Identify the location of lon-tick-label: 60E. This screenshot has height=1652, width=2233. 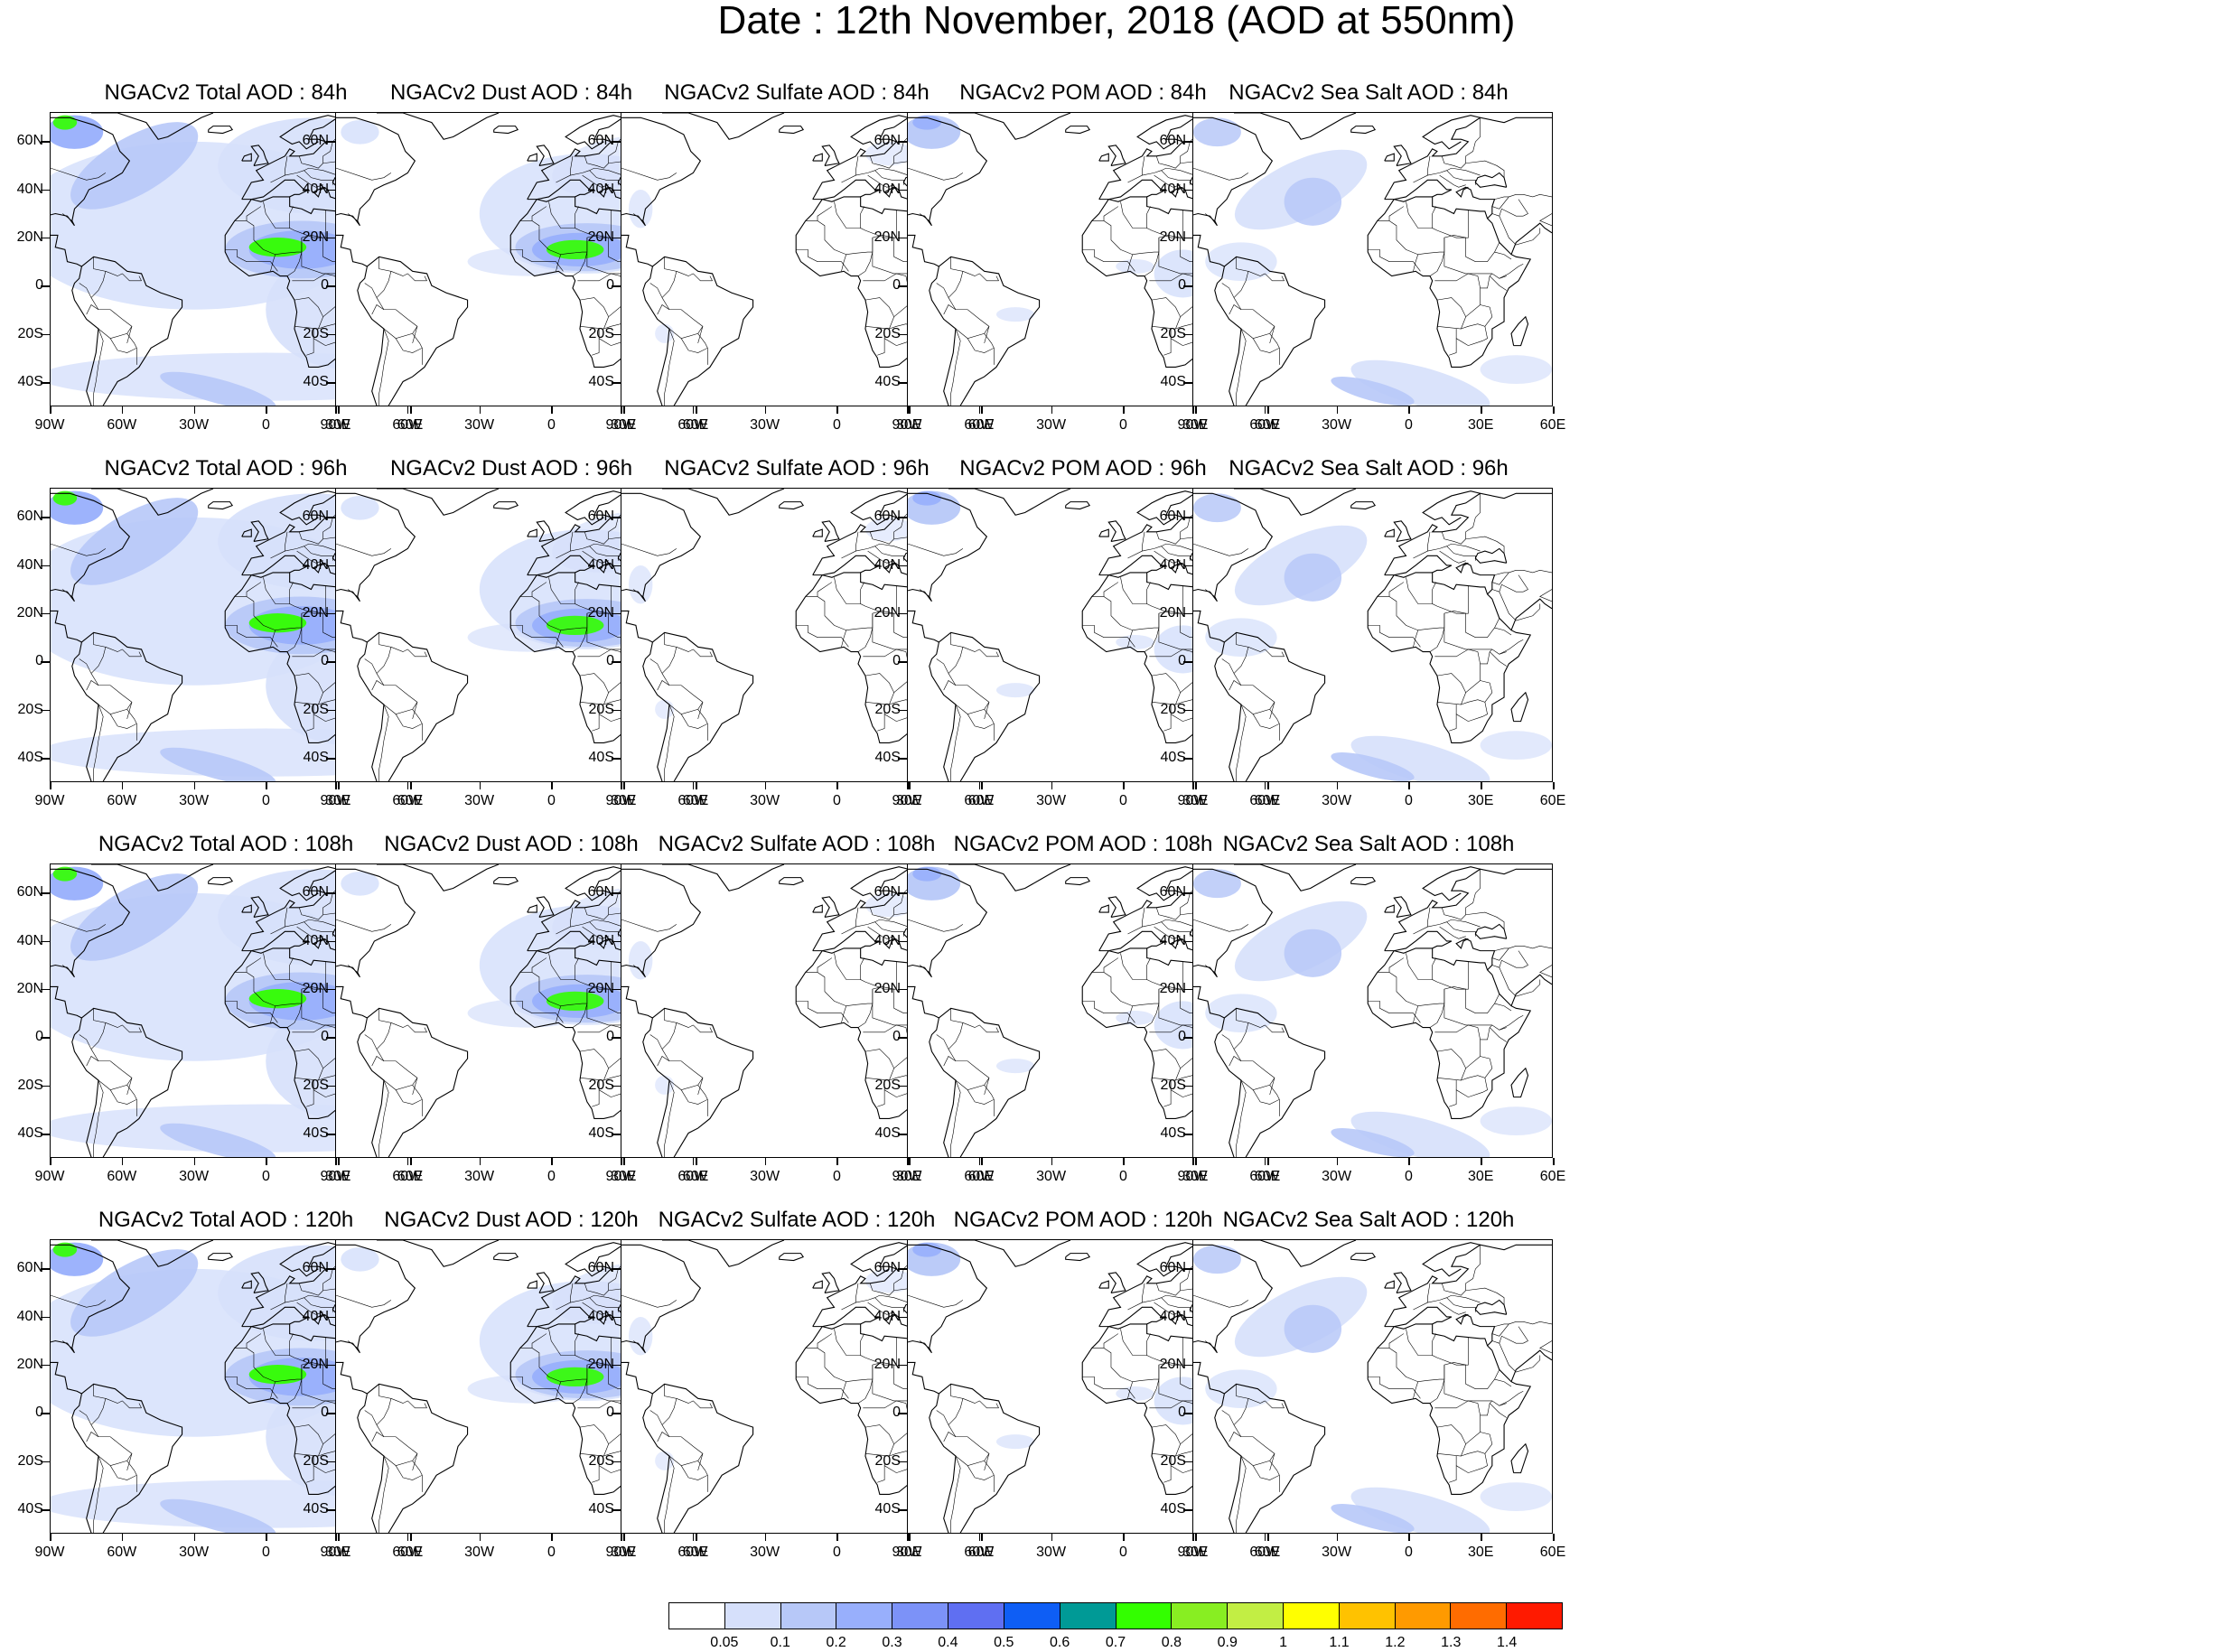
(410, 1176).